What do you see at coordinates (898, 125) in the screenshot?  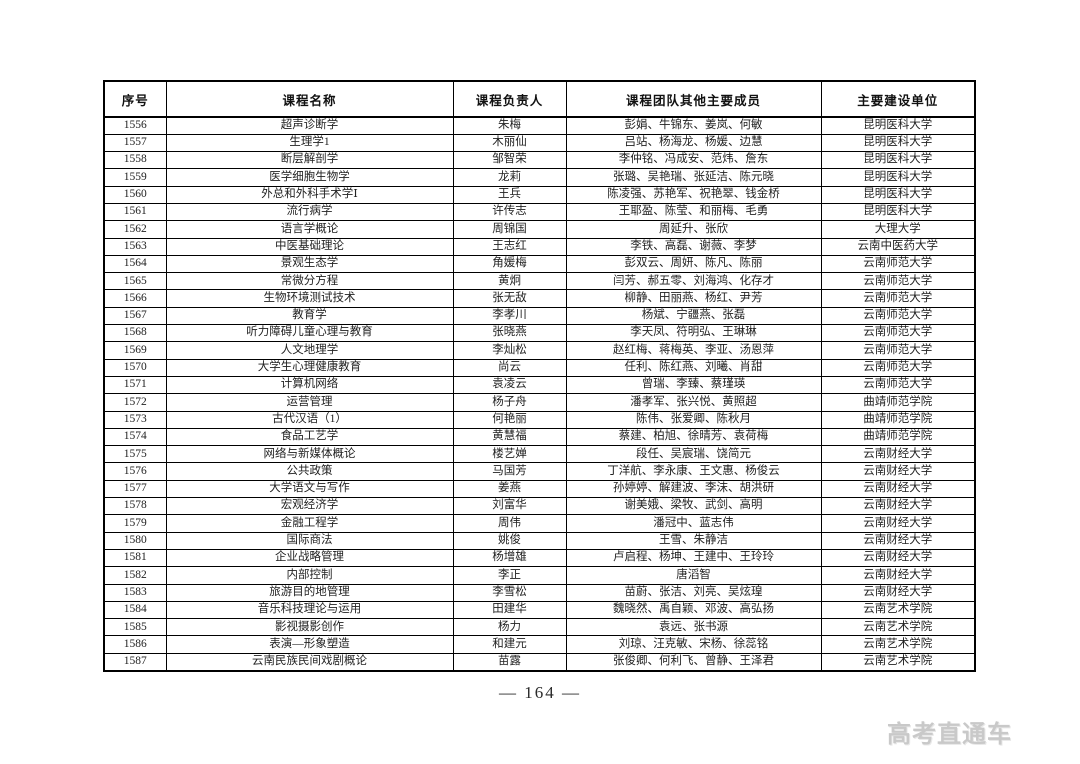 I see `cell-unit: 昆明医科大学` at bounding box center [898, 125].